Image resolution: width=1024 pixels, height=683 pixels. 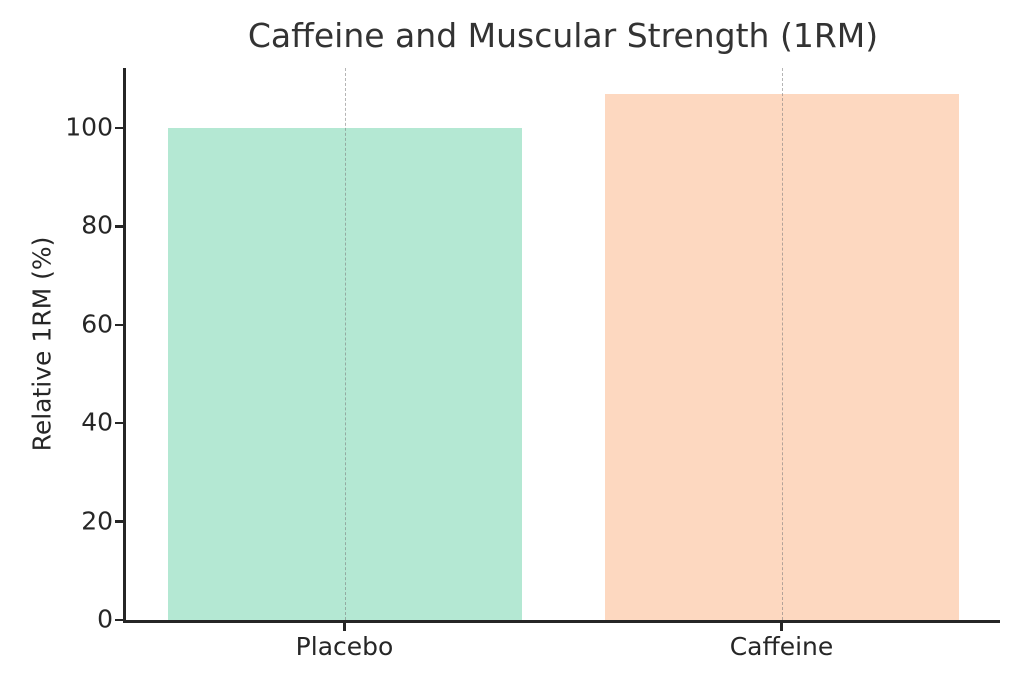 What do you see at coordinates (345, 344) in the screenshot?
I see `gridline-placebo` at bounding box center [345, 344].